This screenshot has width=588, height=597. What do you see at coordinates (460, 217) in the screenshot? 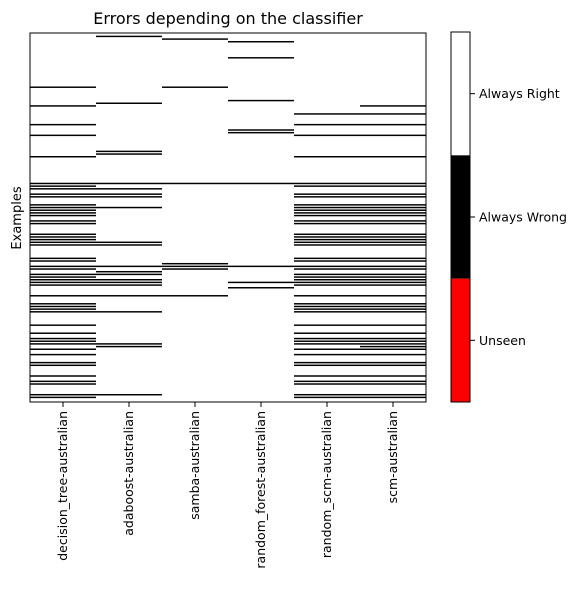
I see `colorbar-segment-always-wrong` at bounding box center [460, 217].